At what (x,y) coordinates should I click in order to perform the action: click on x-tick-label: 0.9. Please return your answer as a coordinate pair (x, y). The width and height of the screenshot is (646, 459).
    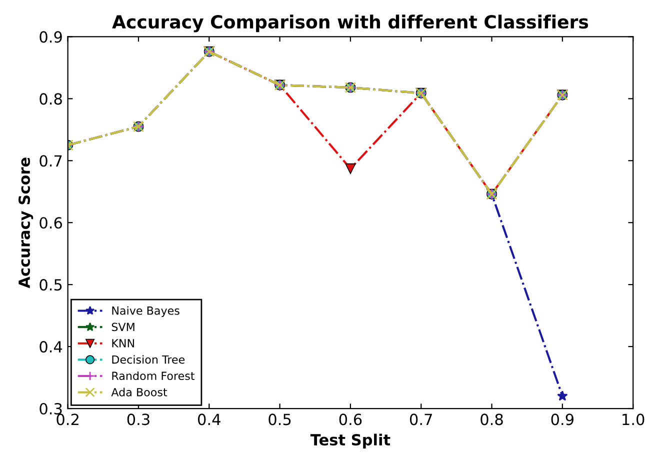
    Looking at the image, I should click on (562, 420).